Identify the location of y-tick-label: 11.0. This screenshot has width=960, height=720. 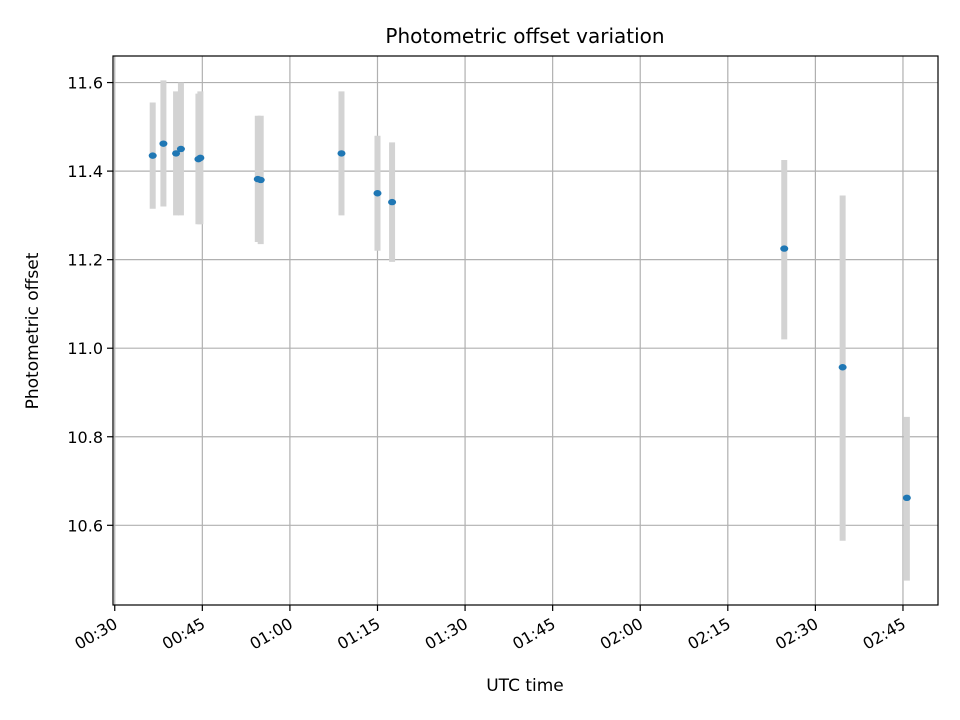
(85, 348).